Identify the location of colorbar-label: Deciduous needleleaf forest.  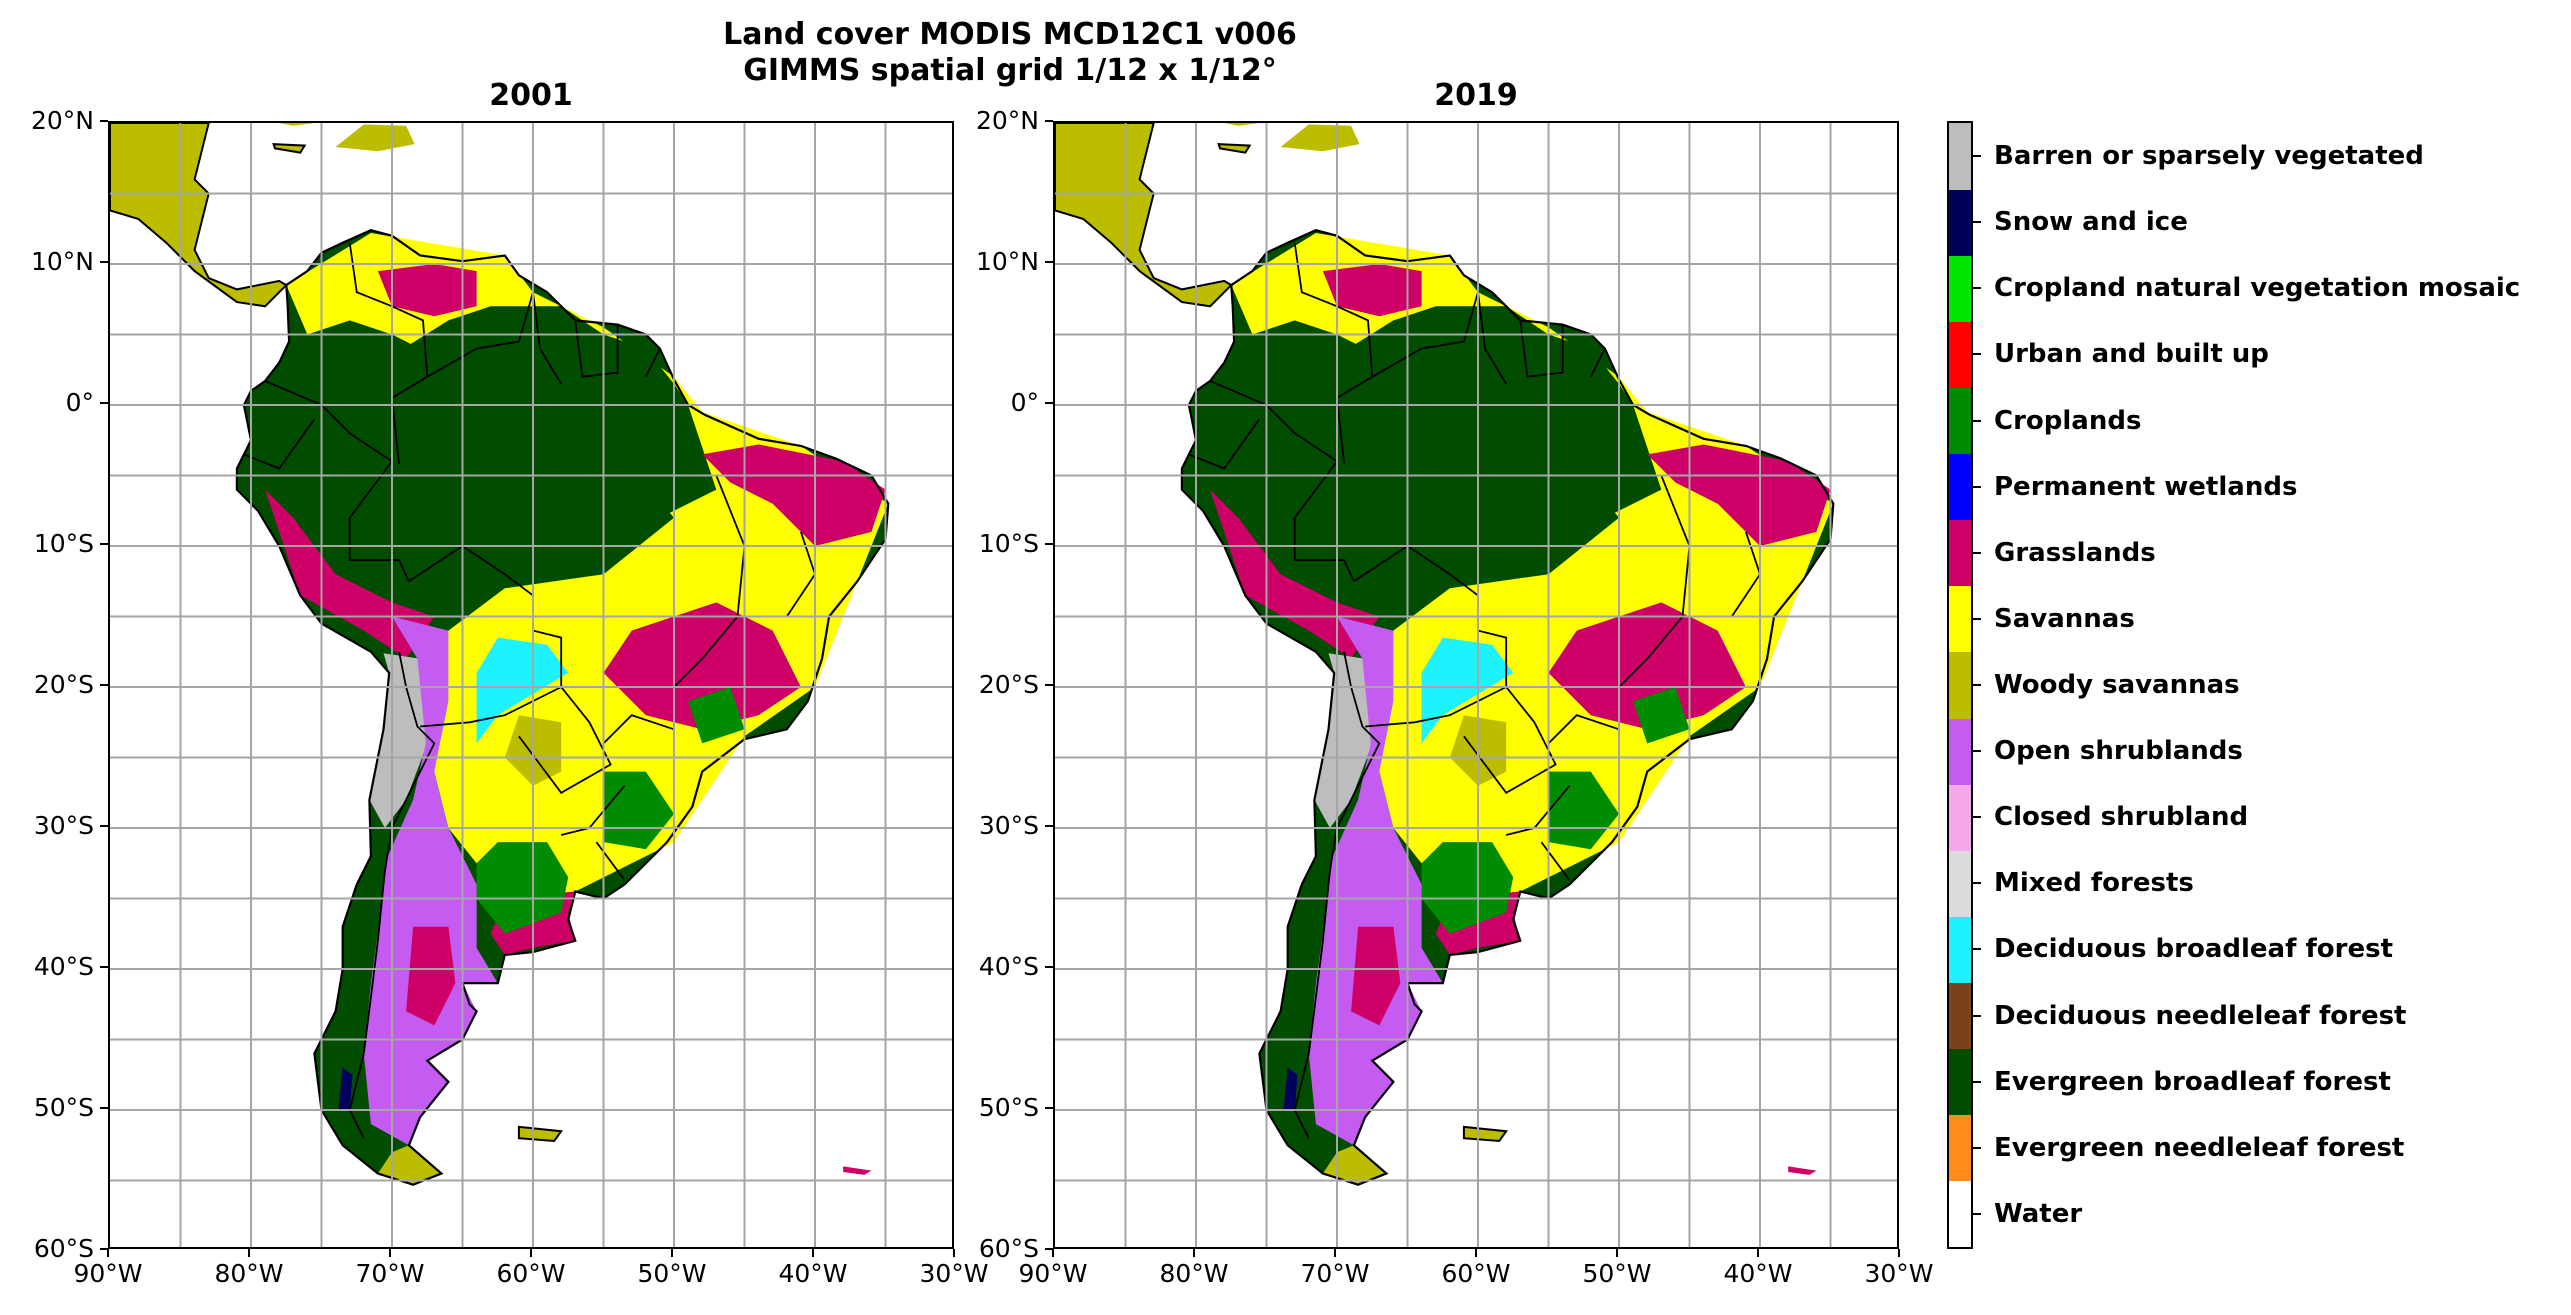
(2200, 1015).